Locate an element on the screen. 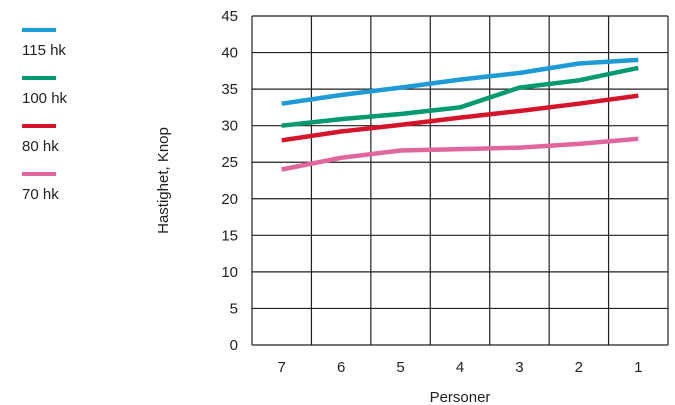  y-axis-label: Hastighet, Knop is located at coordinates (163, 180).